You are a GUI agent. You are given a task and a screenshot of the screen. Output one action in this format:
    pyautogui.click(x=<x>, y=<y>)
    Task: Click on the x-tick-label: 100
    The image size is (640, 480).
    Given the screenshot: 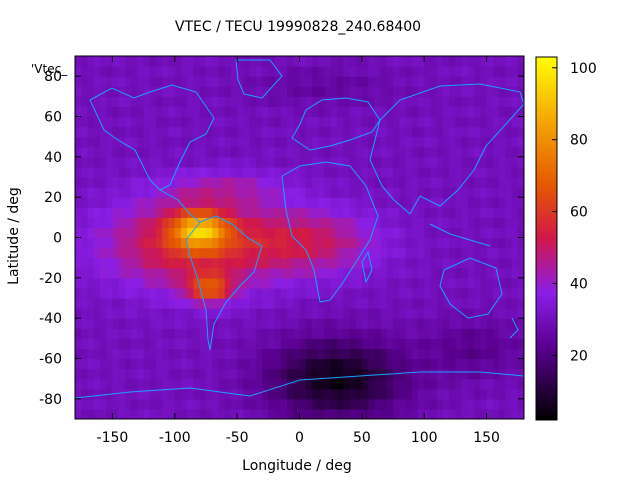 What is the action you would take?
    pyautogui.click(x=424, y=438)
    